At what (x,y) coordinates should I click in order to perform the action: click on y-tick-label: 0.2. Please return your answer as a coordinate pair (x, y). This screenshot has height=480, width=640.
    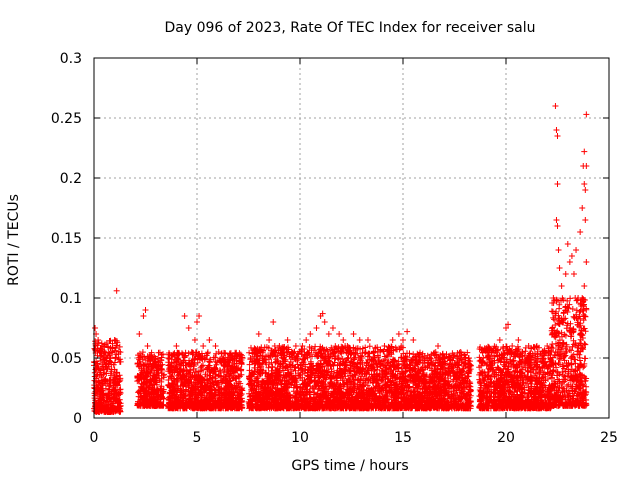
    Looking at the image, I should click on (71, 179).